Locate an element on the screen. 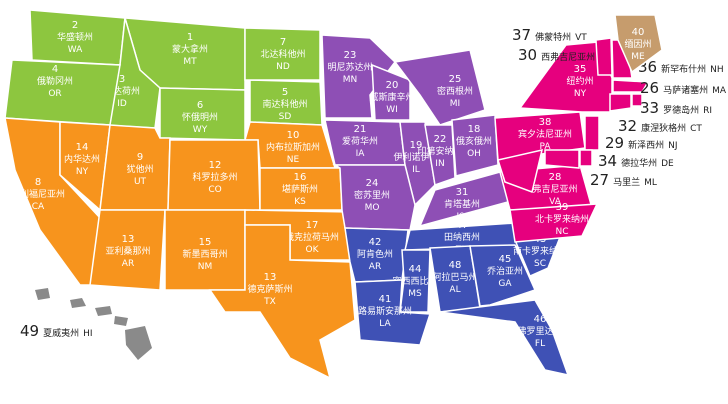 The image size is (728, 404). state-name: 缅因州 is located at coordinates (637, 44).